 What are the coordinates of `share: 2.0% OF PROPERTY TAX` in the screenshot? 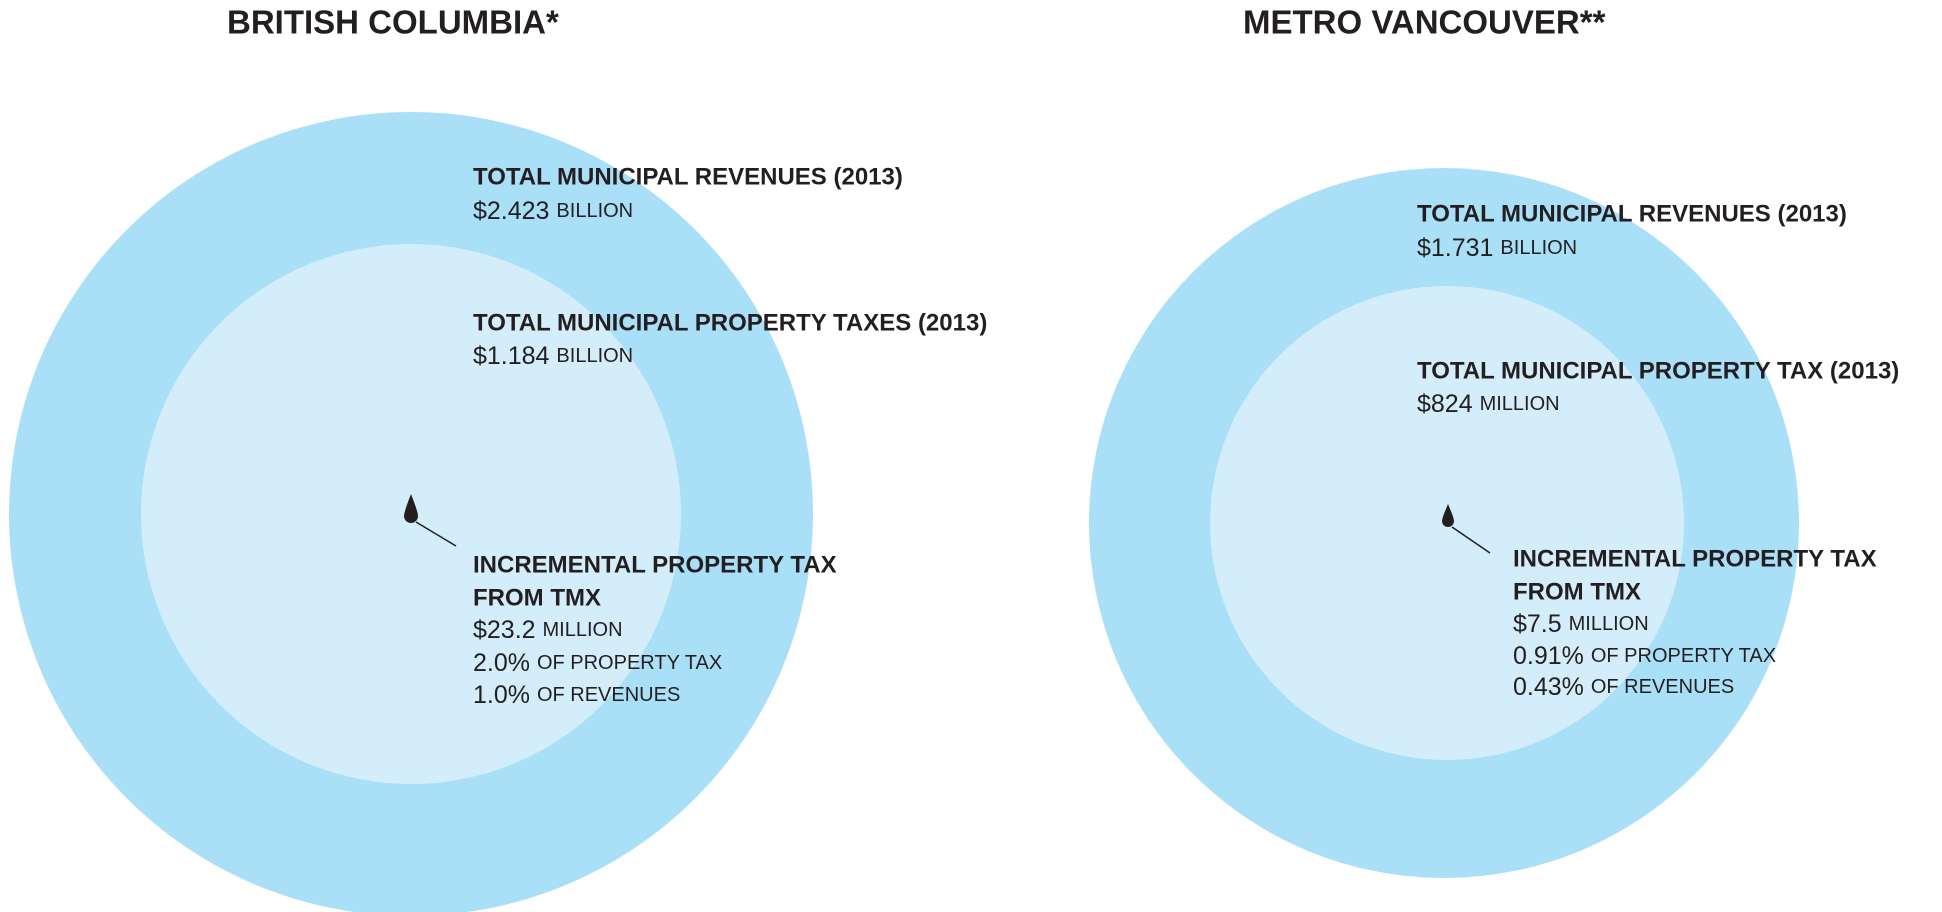 It's located at (597, 663).